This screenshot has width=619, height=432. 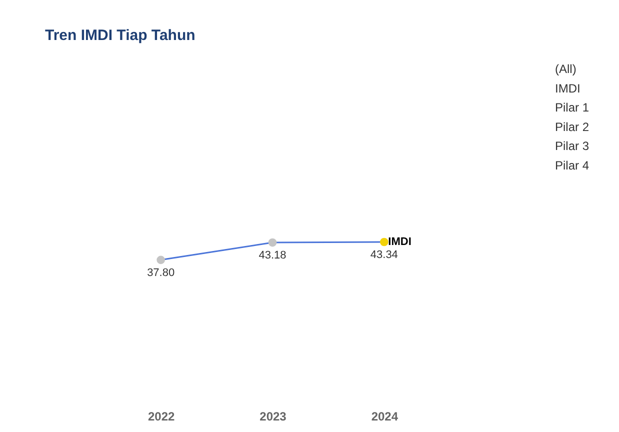 I want to click on series-label: IMDI, so click(x=400, y=242).